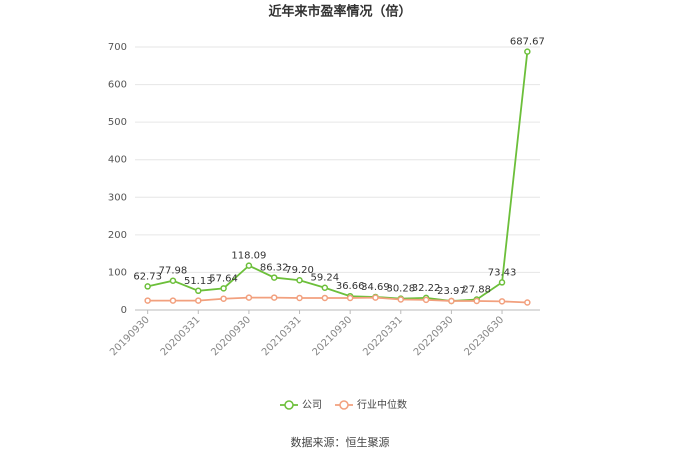 The width and height of the screenshot is (680, 464). Describe the element at coordinates (451, 291) in the screenshot. I see `data-label: 23.97` at that location.